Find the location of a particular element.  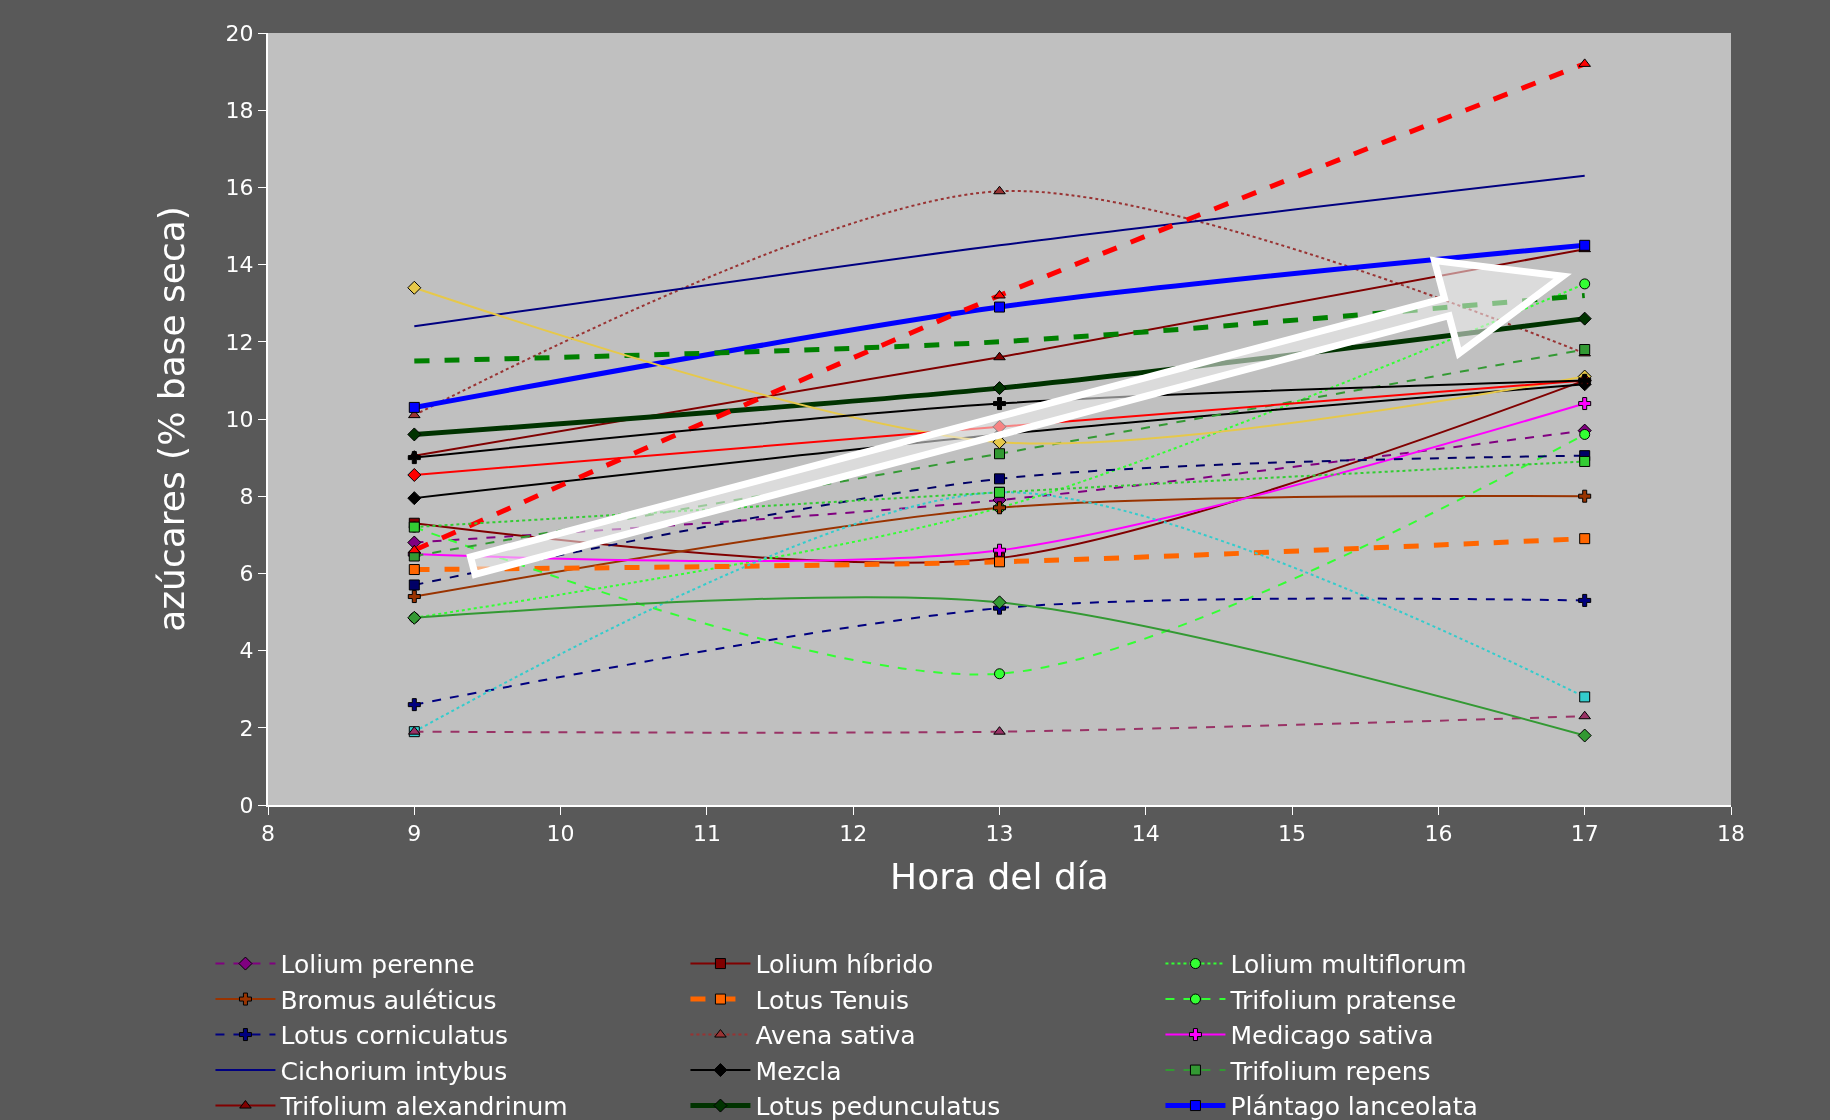

y-tick-label: 10 is located at coordinates (239, 419).